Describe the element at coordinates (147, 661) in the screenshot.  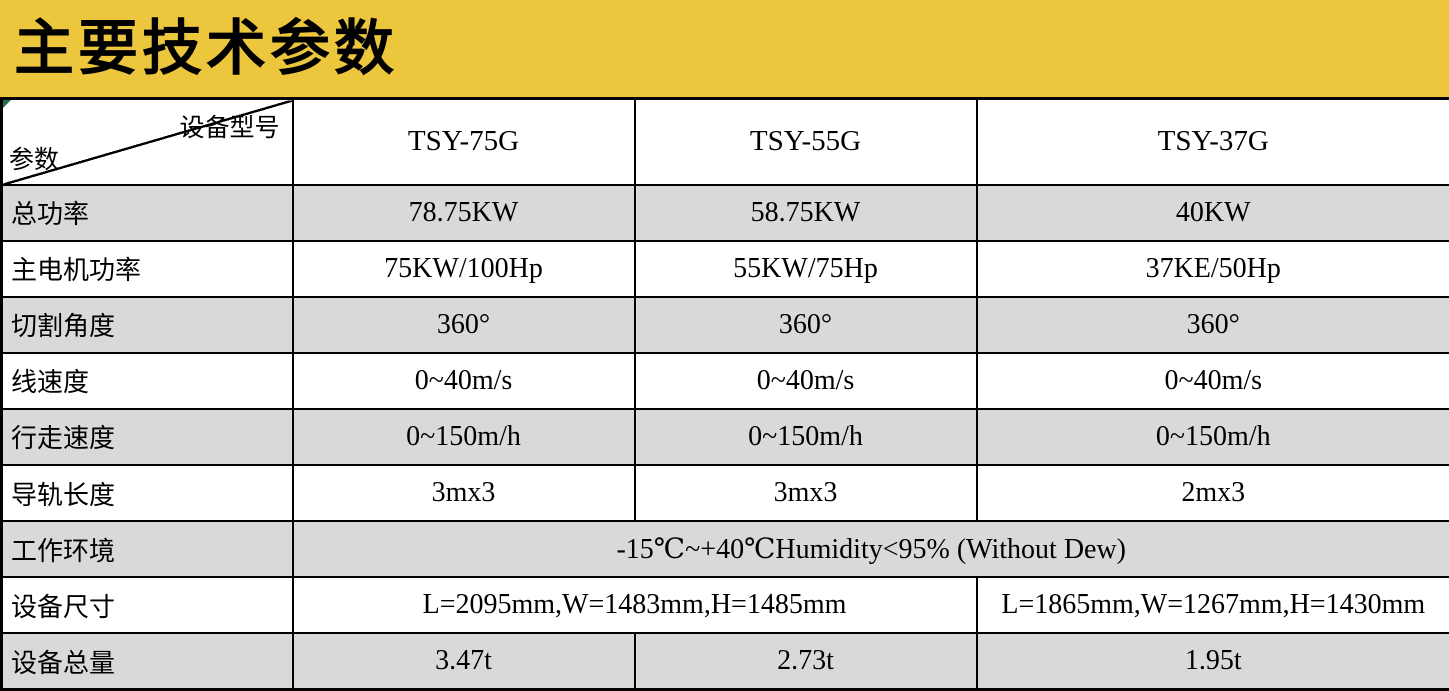
I see `param-label: 设备总量` at that location.